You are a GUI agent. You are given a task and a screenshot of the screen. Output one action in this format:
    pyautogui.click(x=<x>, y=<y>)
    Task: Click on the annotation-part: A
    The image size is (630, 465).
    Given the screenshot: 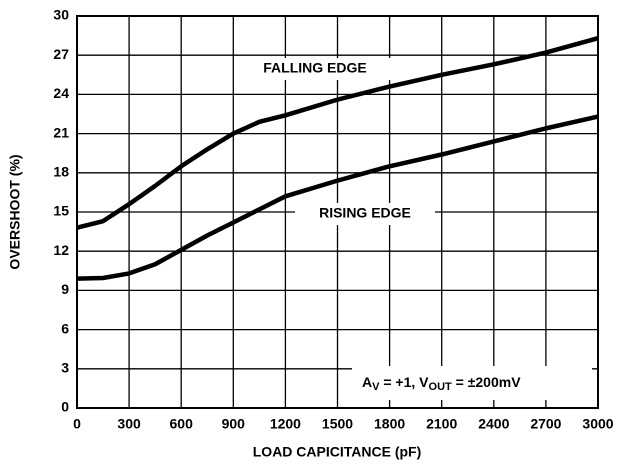 What is the action you would take?
    pyautogui.click(x=367, y=382)
    